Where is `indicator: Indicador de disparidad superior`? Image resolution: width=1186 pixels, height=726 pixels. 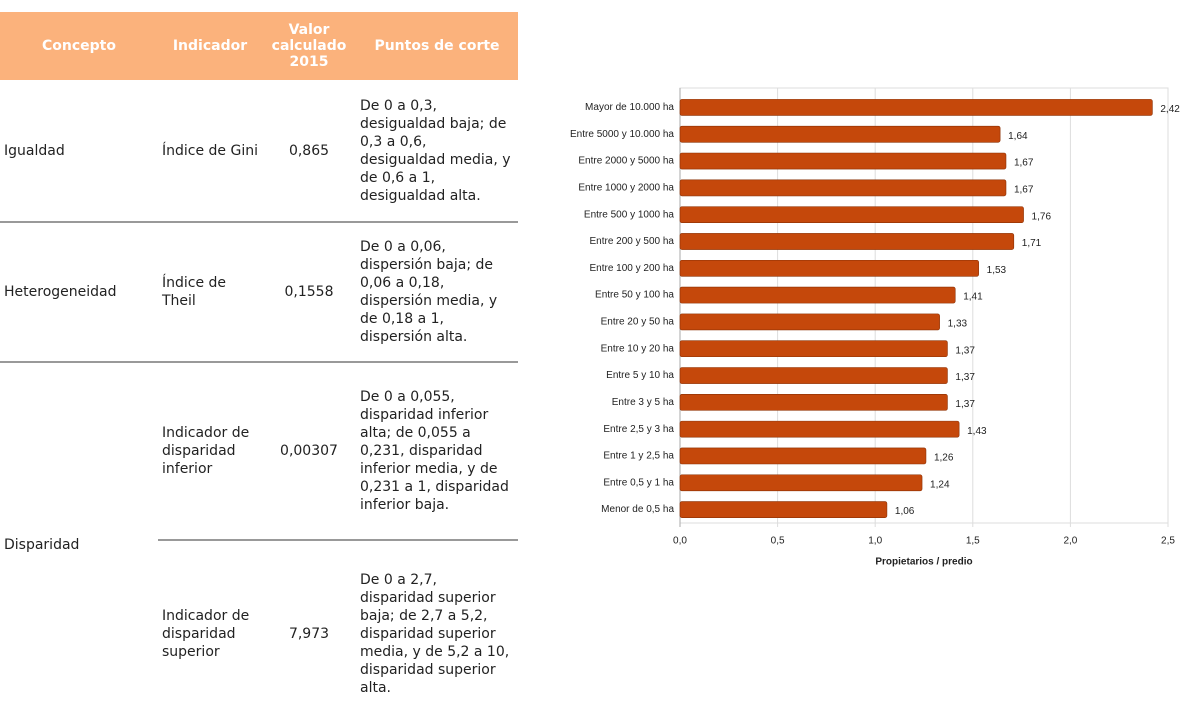
indicator: Indicador de disparidad superior is located at coordinates (206, 633).